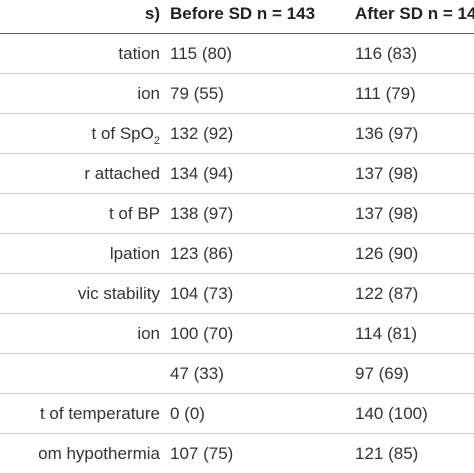  Describe the element at coordinates (202, 453) in the screenshot. I see `before-value: 107 (75)` at that location.